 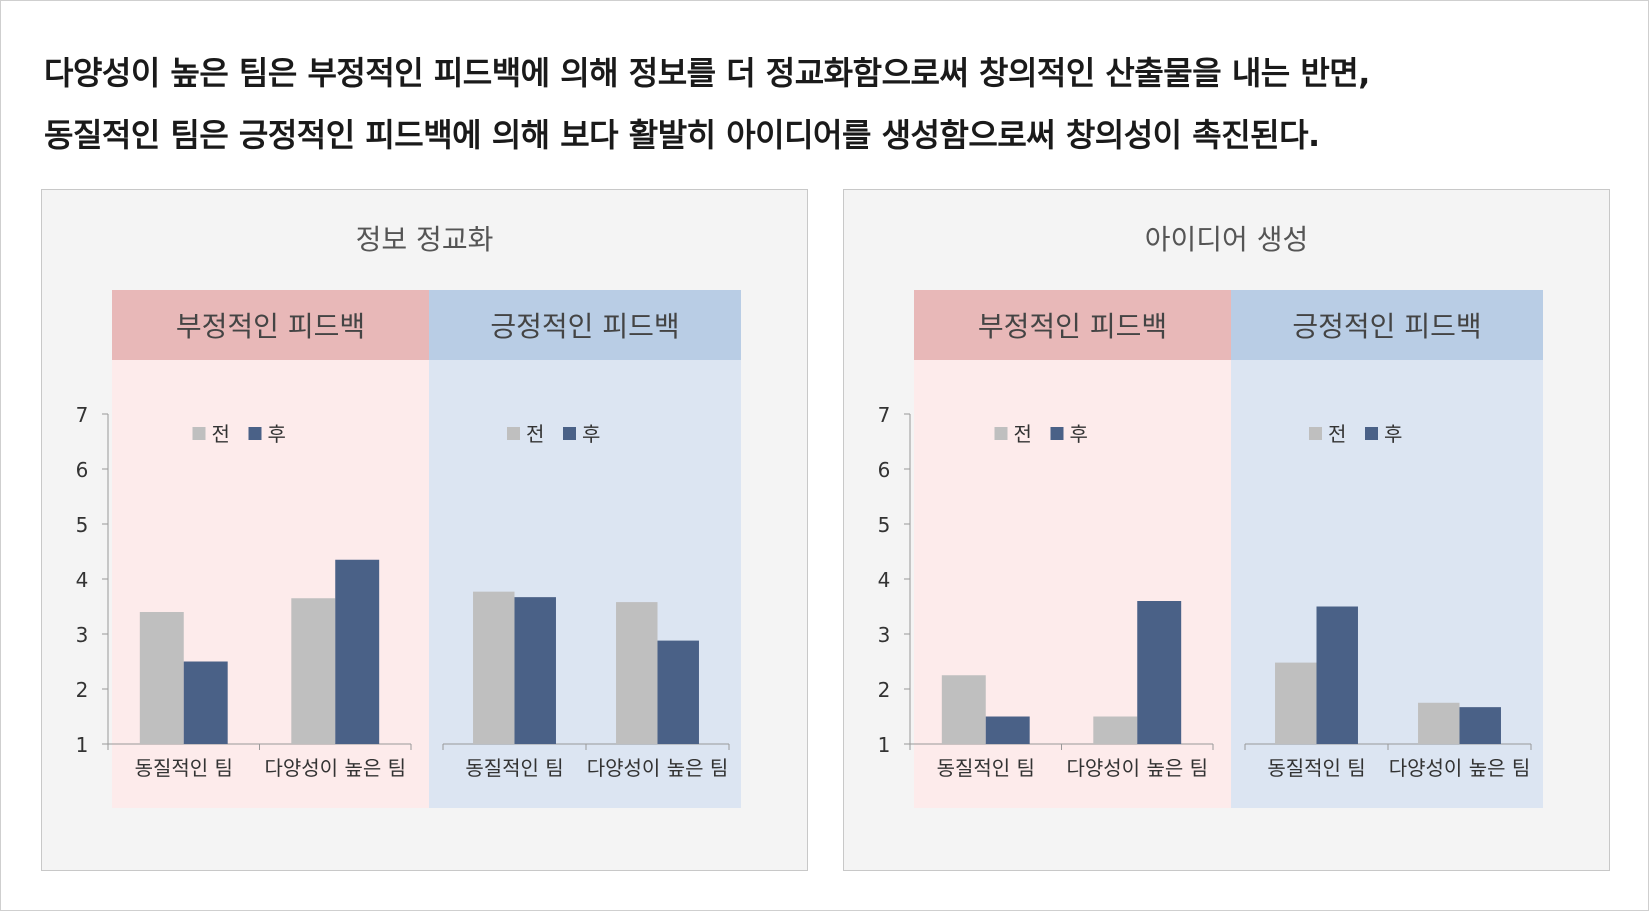 I want to click on chart-title: 정보 정교화, so click(x=424, y=239).